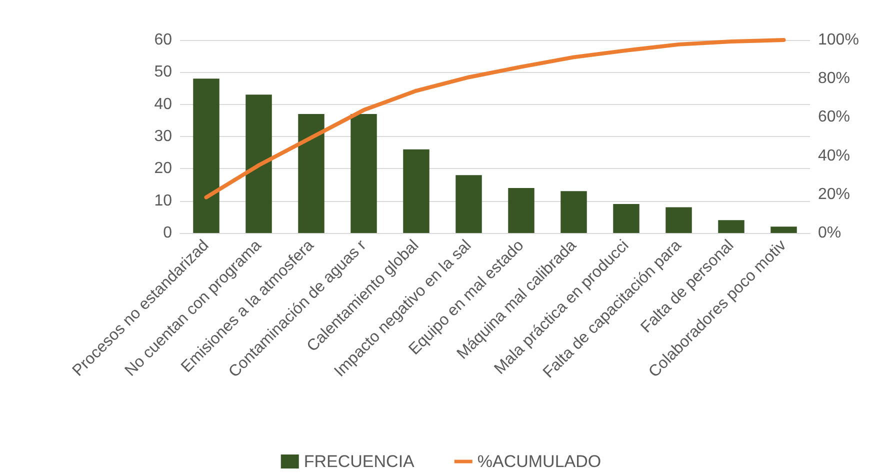 The width and height of the screenshot is (882, 475). Describe the element at coordinates (163, 40) in the screenshot. I see `y-tick-label: 60` at that location.